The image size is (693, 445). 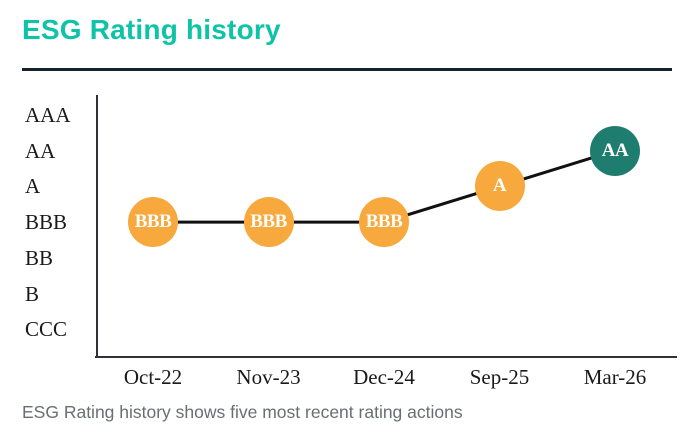 I want to click on y-axis-label-ccc: CCC, so click(x=46, y=329).